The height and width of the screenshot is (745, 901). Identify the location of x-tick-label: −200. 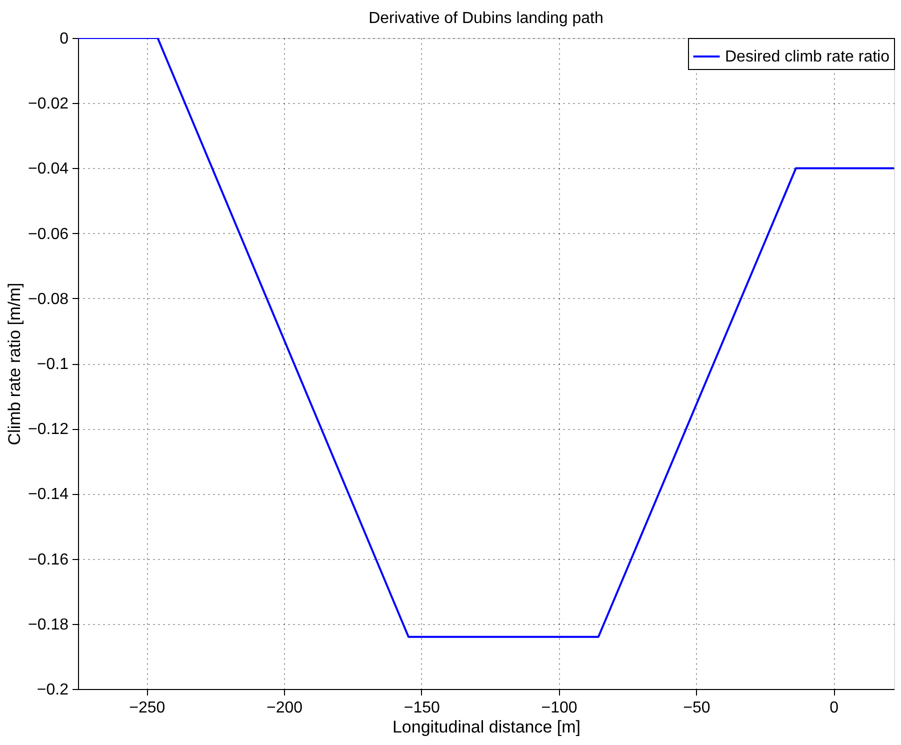
(284, 708).